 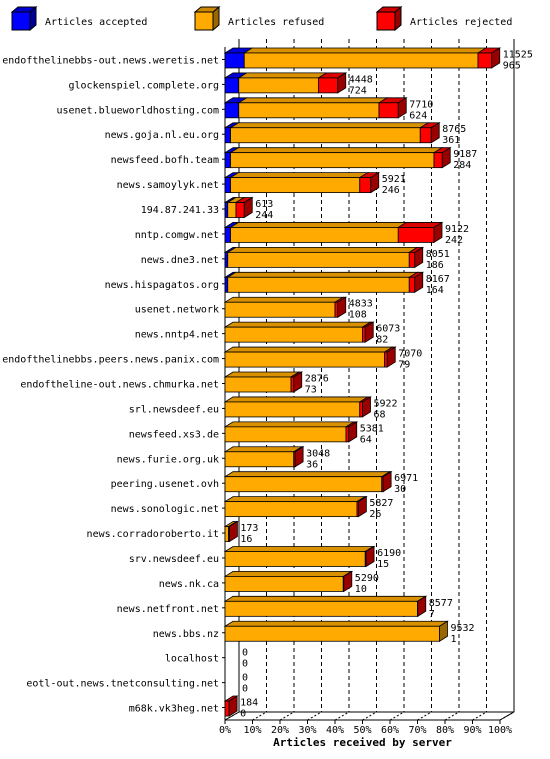 I want to click on server-label: news.dne3.net, so click(x=180, y=260).